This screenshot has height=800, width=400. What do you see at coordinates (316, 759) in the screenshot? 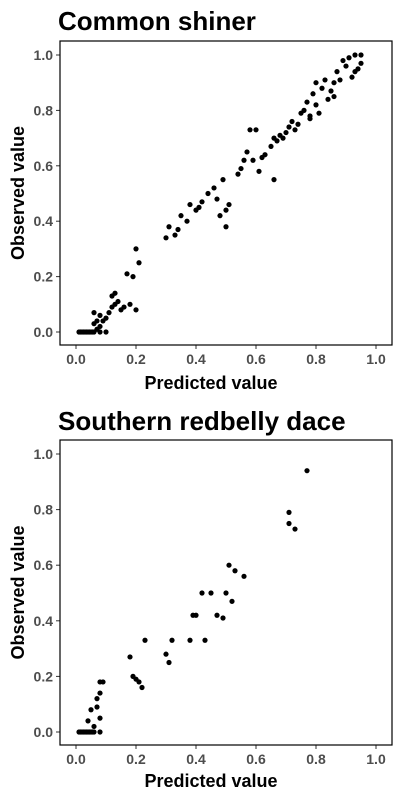
I see `x-tick-label: 0.8` at bounding box center [316, 759].